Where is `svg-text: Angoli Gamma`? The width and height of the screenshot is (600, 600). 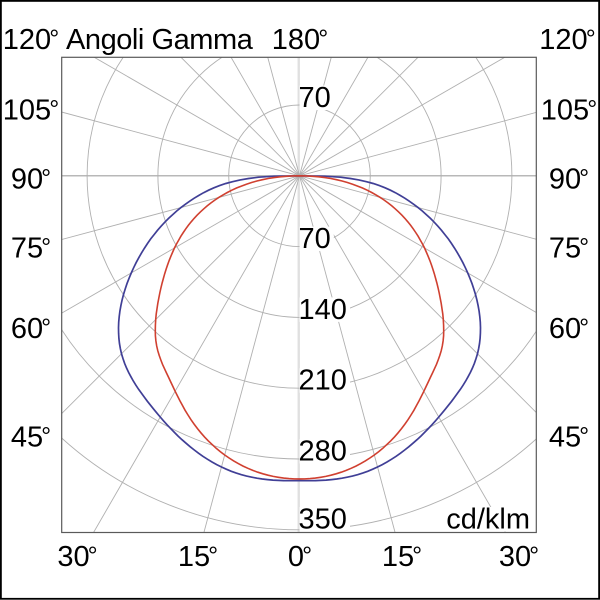 svg-text: Angoli Gamma is located at coordinates (160, 40).